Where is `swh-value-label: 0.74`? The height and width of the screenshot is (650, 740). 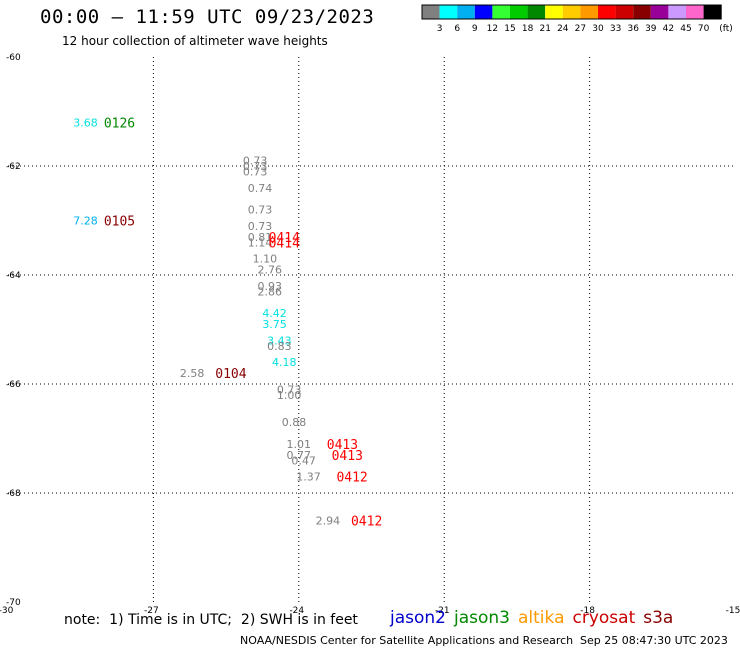
swh-value-label: 0.74 is located at coordinates (260, 188).